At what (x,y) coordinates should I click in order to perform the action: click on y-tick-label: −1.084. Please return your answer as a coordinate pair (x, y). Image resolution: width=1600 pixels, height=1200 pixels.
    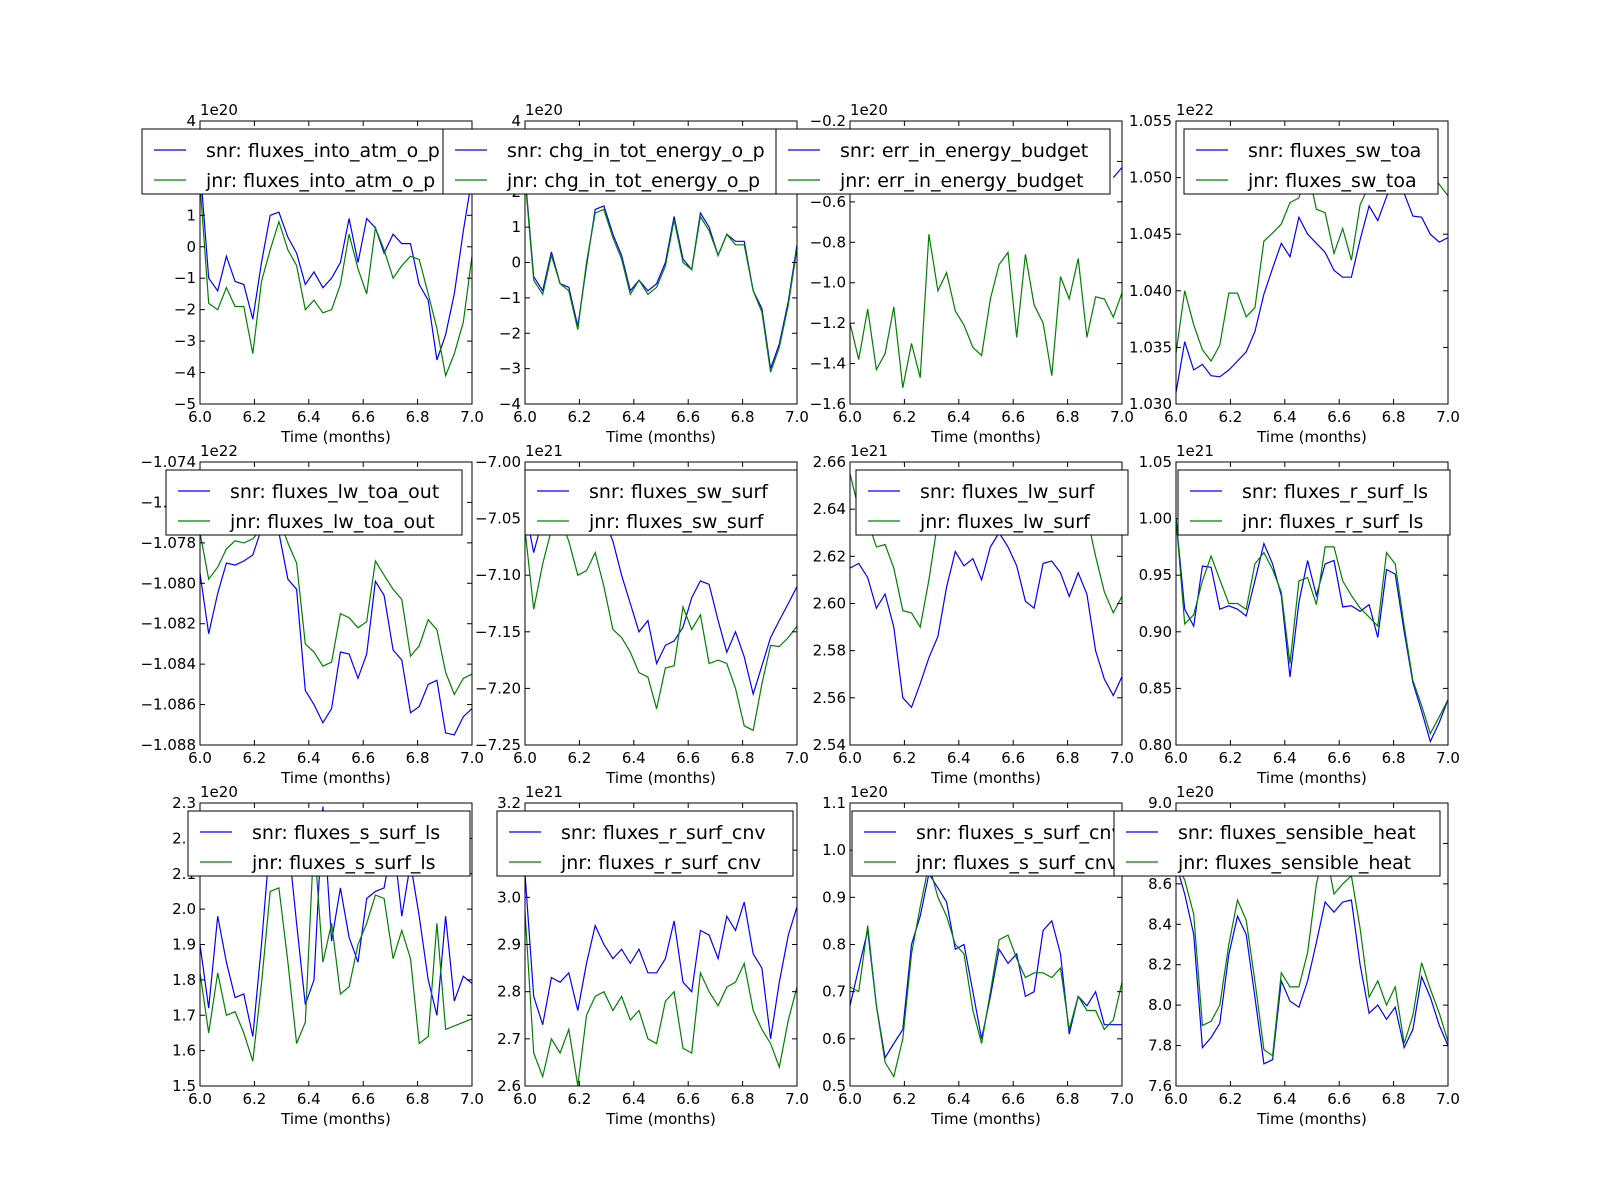
    Looking at the image, I should click on (168, 664).